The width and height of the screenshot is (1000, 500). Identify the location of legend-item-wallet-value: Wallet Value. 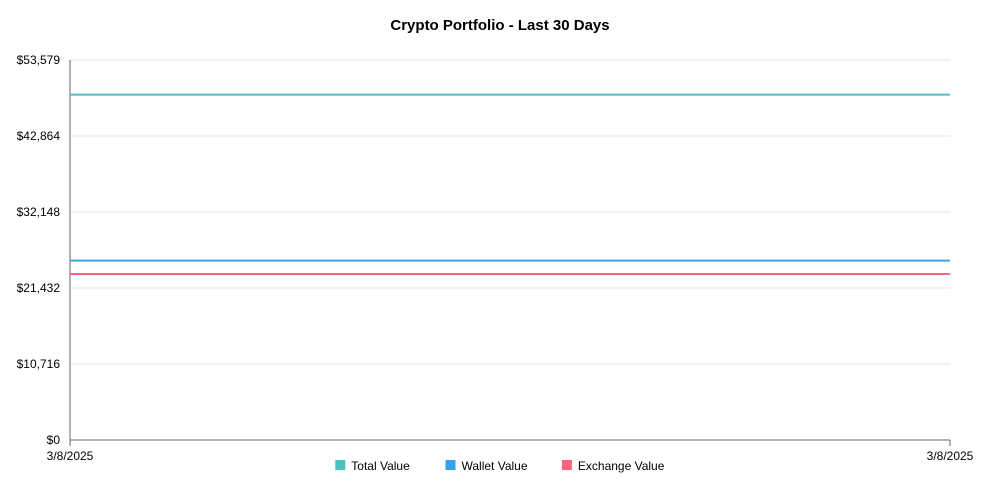
(486, 466).